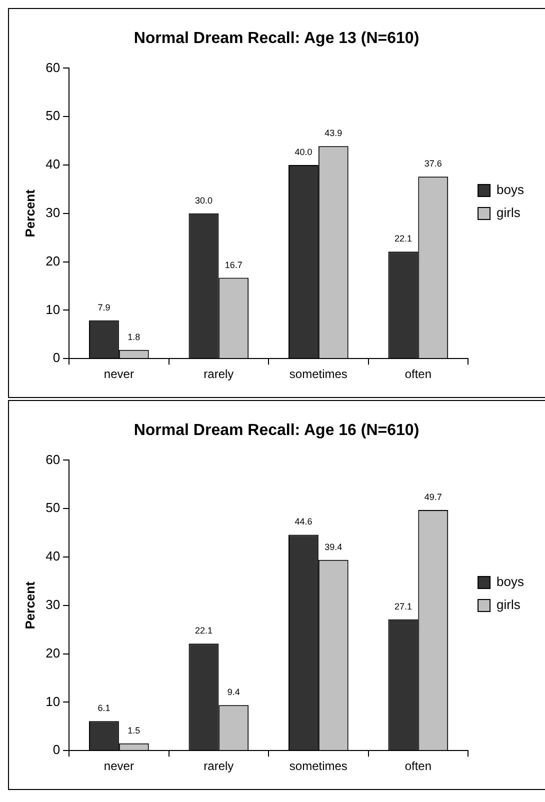 This screenshot has height=802, width=545. What do you see at coordinates (333, 547) in the screenshot?
I see `data-label: 39.4` at bounding box center [333, 547].